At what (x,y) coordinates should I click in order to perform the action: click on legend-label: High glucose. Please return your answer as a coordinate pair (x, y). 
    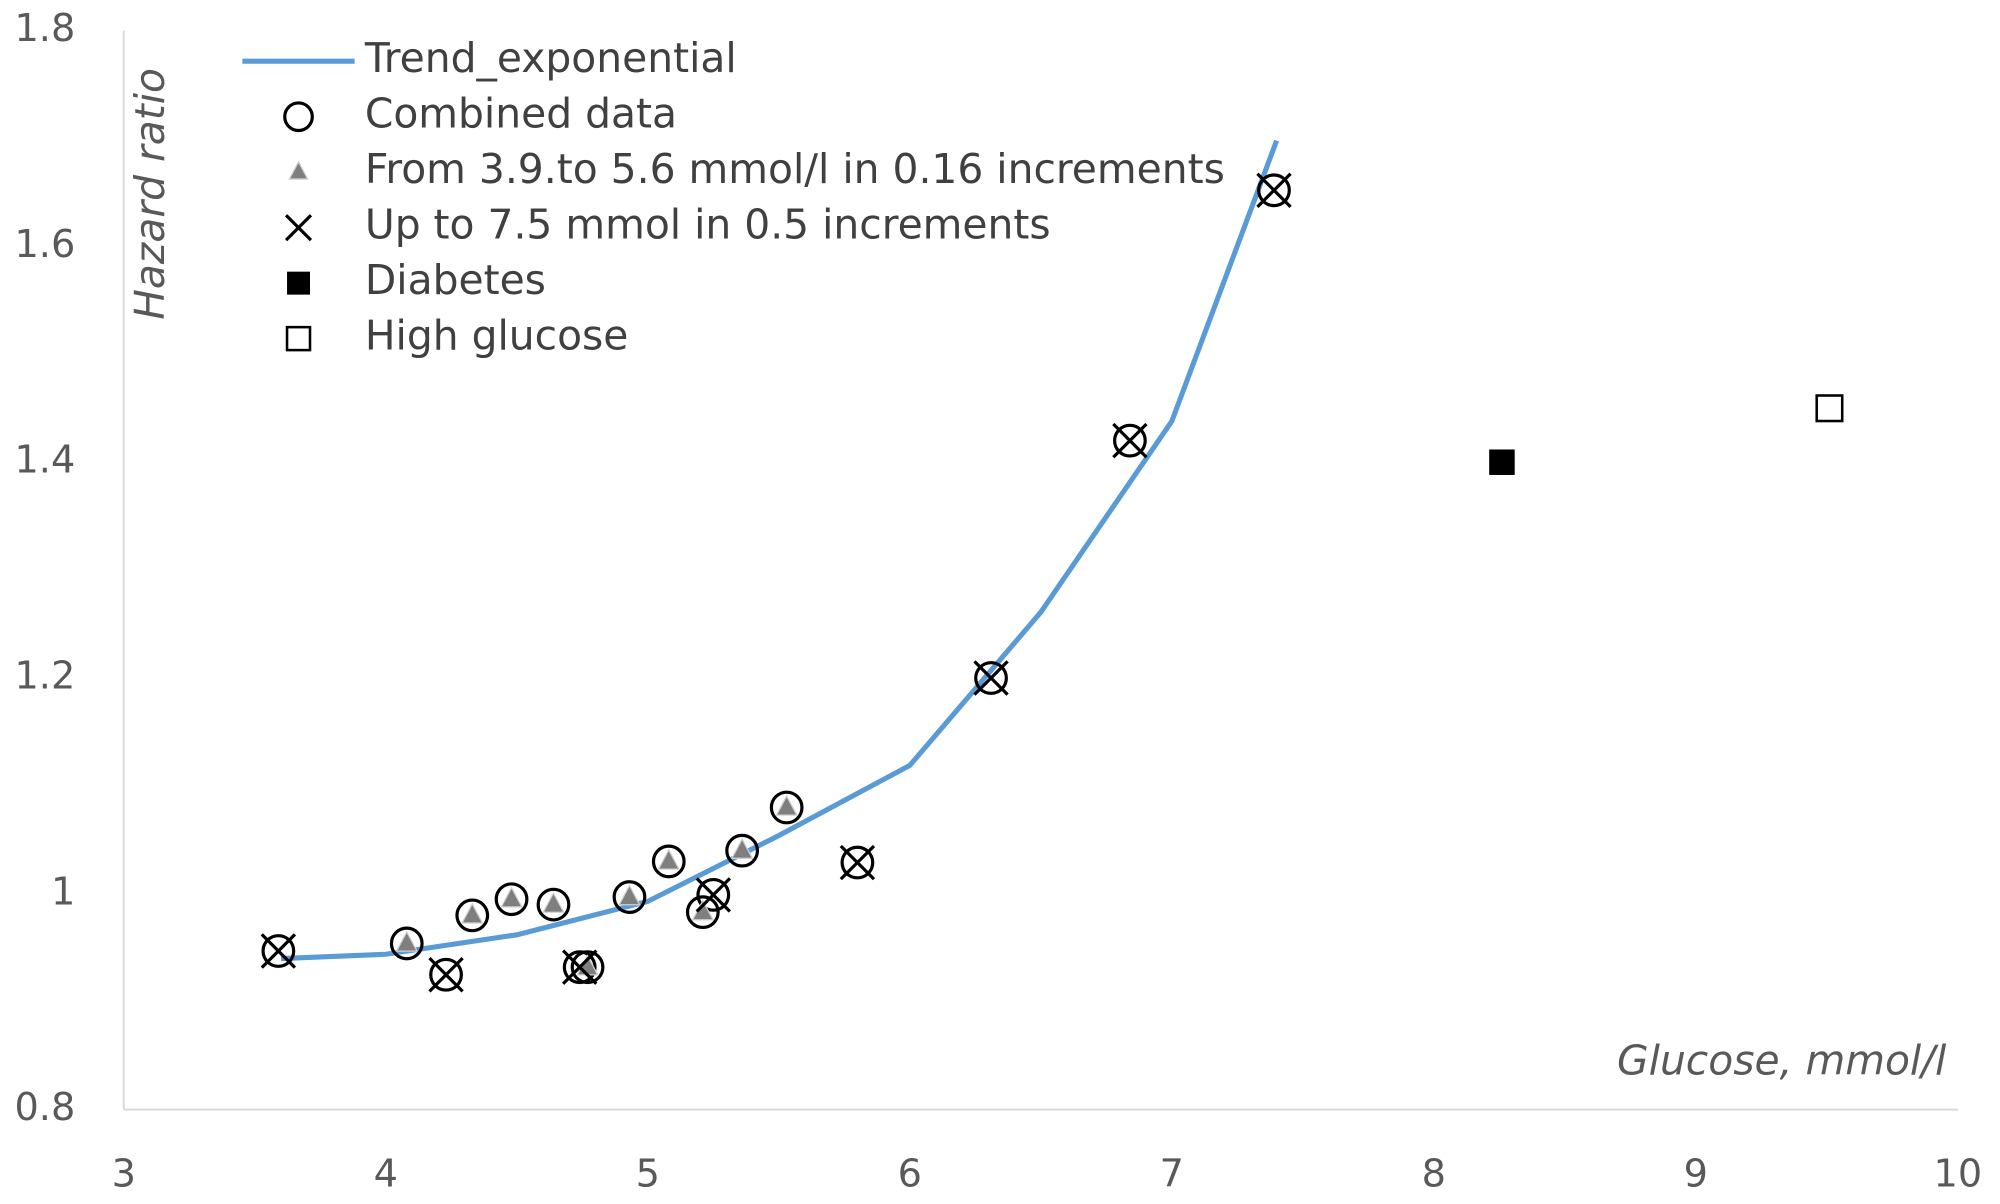
    Looking at the image, I should click on (497, 336).